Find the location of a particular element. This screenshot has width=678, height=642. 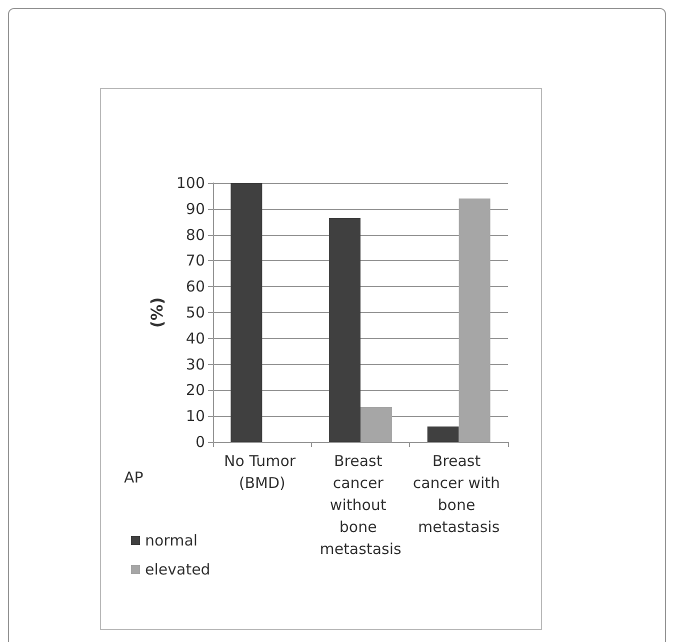

y-tick-label: 70 is located at coordinates (195, 261).